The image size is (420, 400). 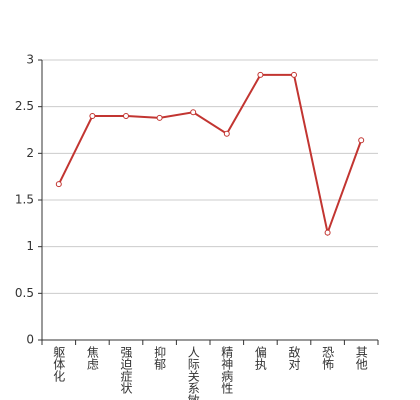 I want to click on x-tick-label: 强迫症状, so click(x=126, y=370).